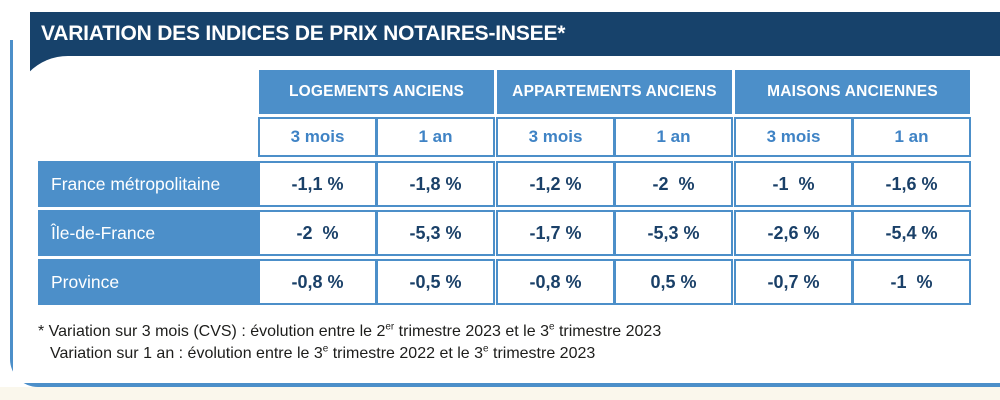 Image resolution: width=1000 pixels, height=400 pixels. What do you see at coordinates (555, 184) in the screenshot?
I see `table-cell: -1,2 %` at bounding box center [555, 184].